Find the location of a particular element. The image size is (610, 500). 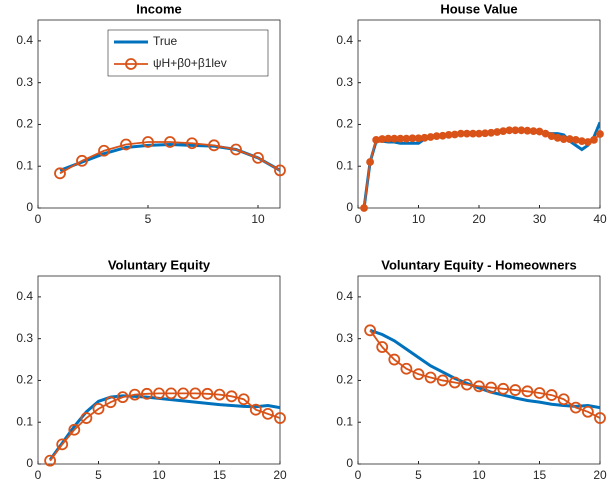

legend-label: True is located at coordinates (165, 41).